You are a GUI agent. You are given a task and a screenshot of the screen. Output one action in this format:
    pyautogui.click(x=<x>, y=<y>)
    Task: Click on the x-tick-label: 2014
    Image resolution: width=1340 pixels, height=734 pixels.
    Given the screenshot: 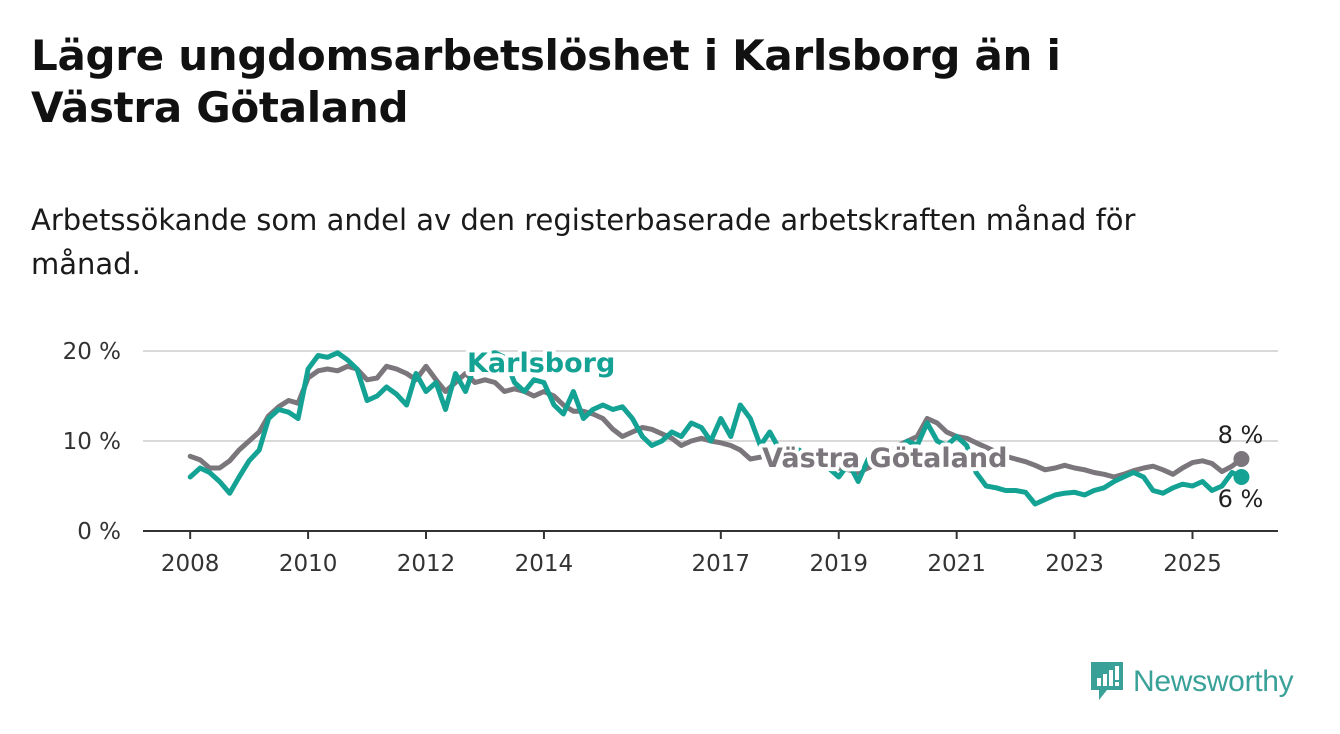 What is the action you would take?
    pyautogui.click(x=544, y=564)
    